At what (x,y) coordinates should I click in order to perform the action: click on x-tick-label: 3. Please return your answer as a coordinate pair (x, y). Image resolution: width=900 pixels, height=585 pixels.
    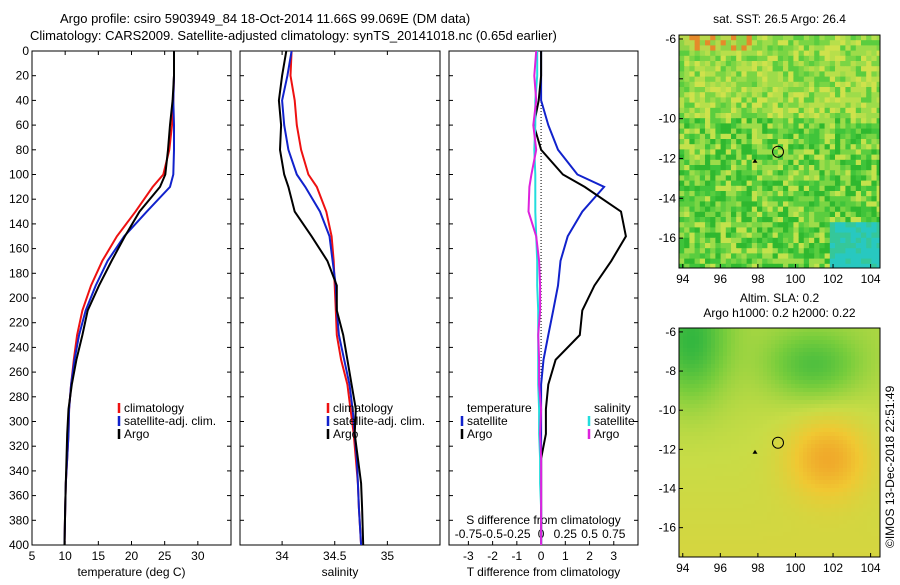
    Looking at the image, I should click on (613, 556).